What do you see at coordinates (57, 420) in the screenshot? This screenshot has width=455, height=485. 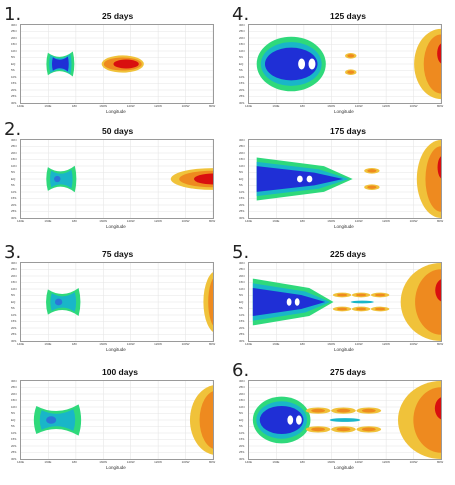 I see `contour-green_bowtie-0-mid` at bounding box center [57, 420].